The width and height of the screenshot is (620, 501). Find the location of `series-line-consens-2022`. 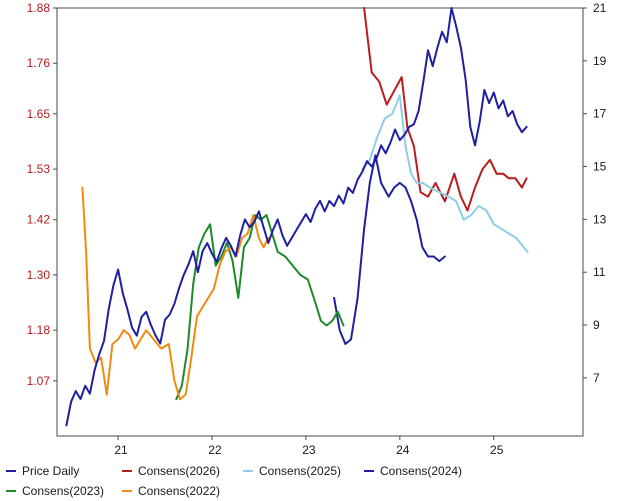

series-line-consens-2022 is located at coordinates (175, 293).